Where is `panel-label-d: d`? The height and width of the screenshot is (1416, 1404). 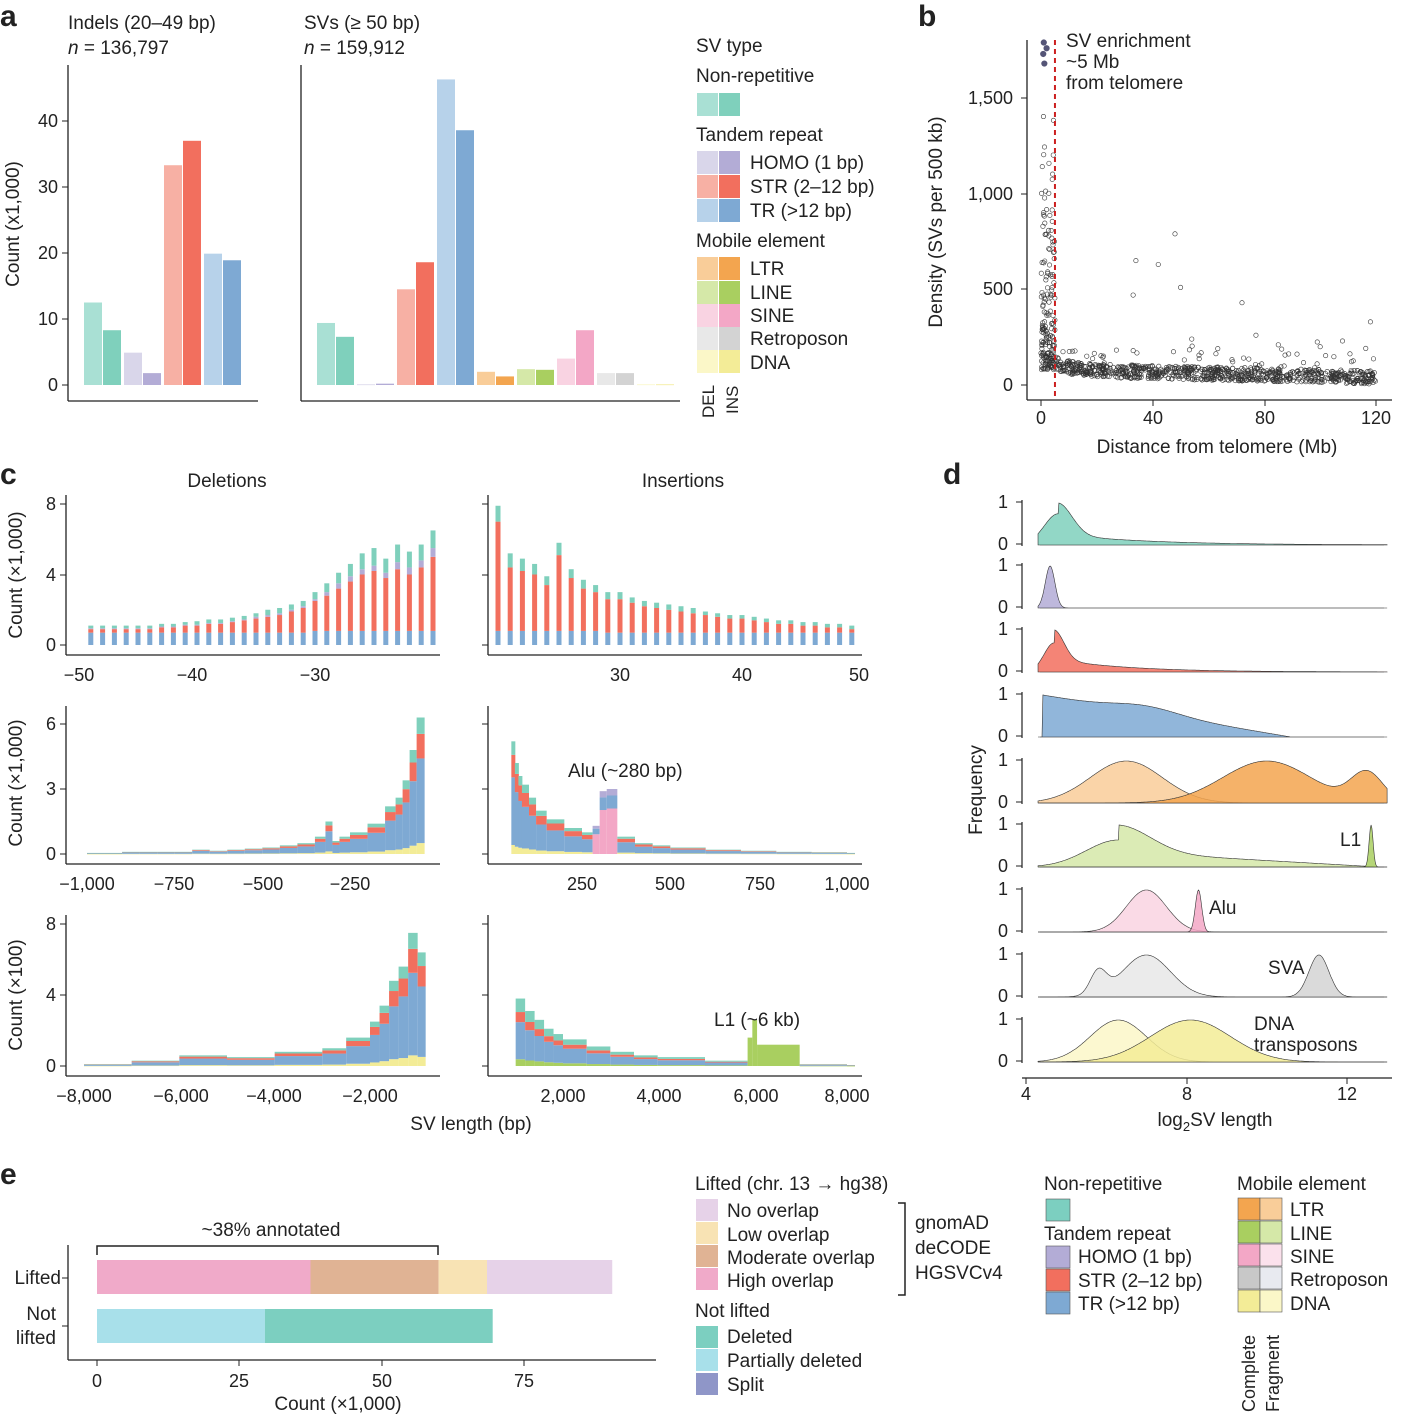 panel-label-d: d is located at coordinates (952, 474).